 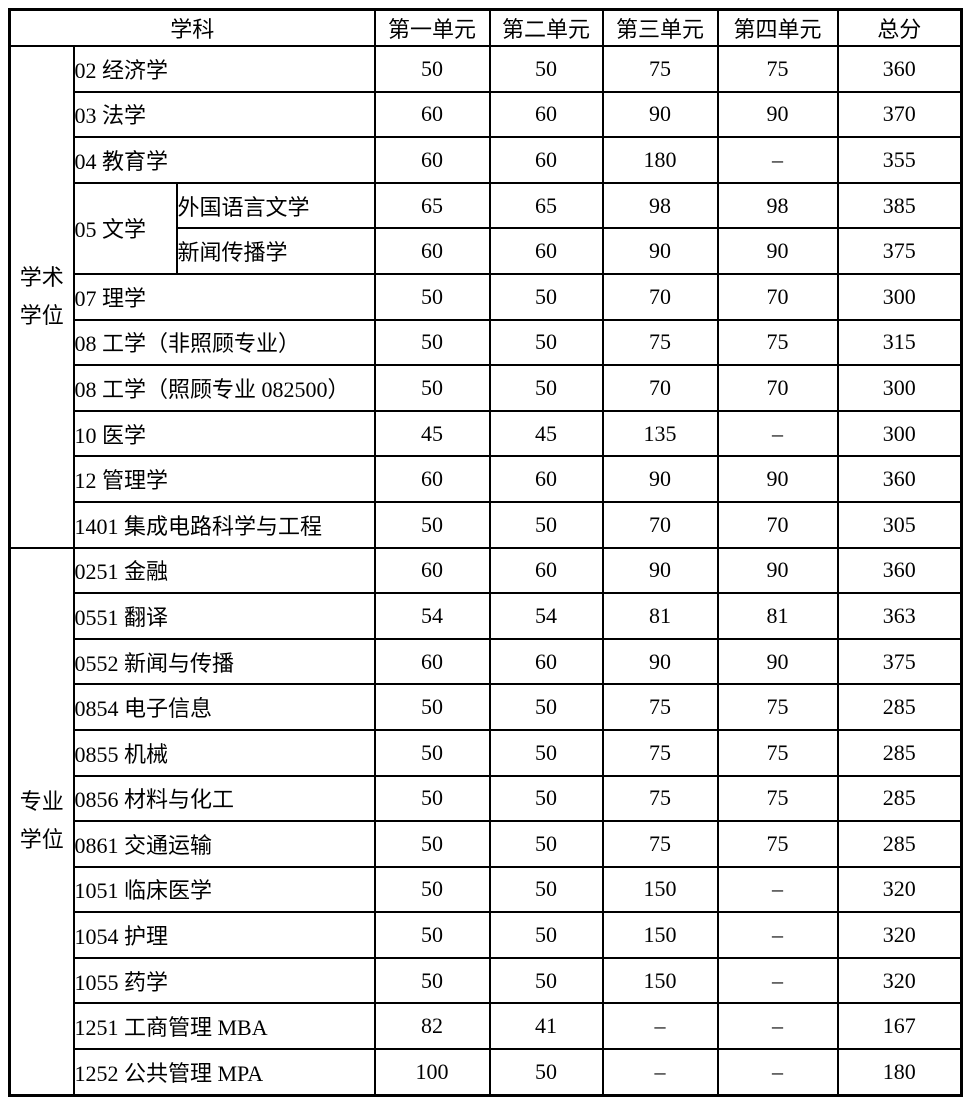 What do you see at coordinates (275, 205) in the screenshot?
I see `subject-cell: 外国语言文学` at bounding box center [275, 205].